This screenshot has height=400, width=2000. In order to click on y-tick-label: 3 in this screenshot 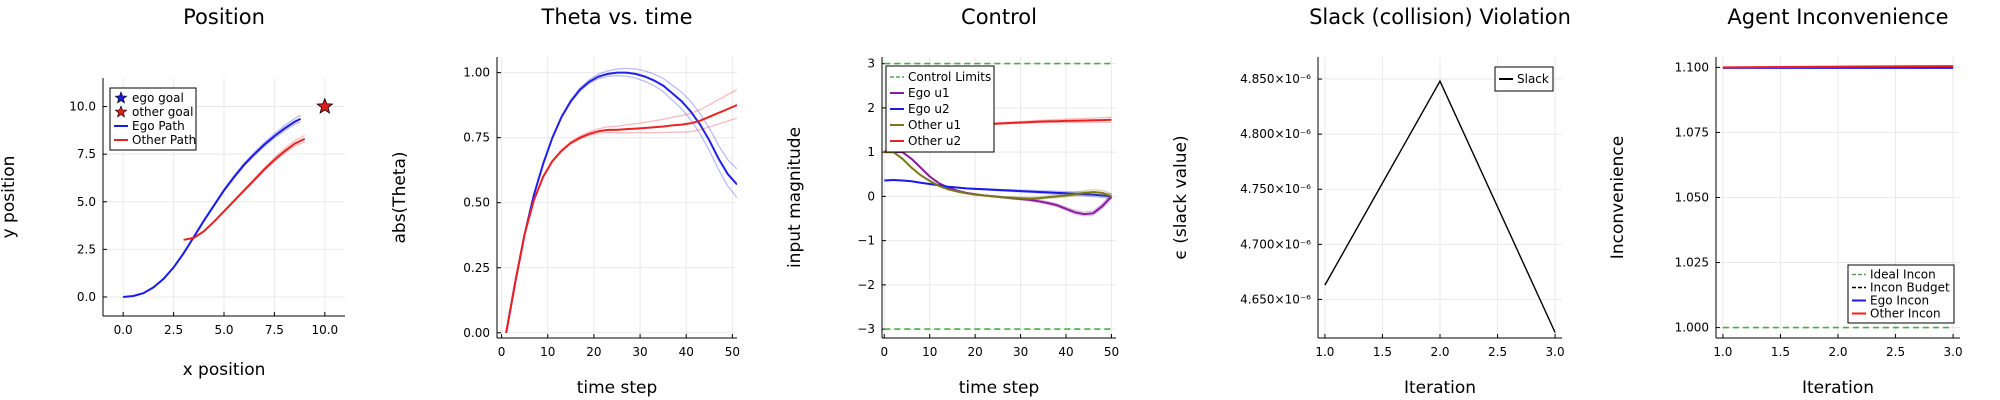, I will do `click(871, 64)`.